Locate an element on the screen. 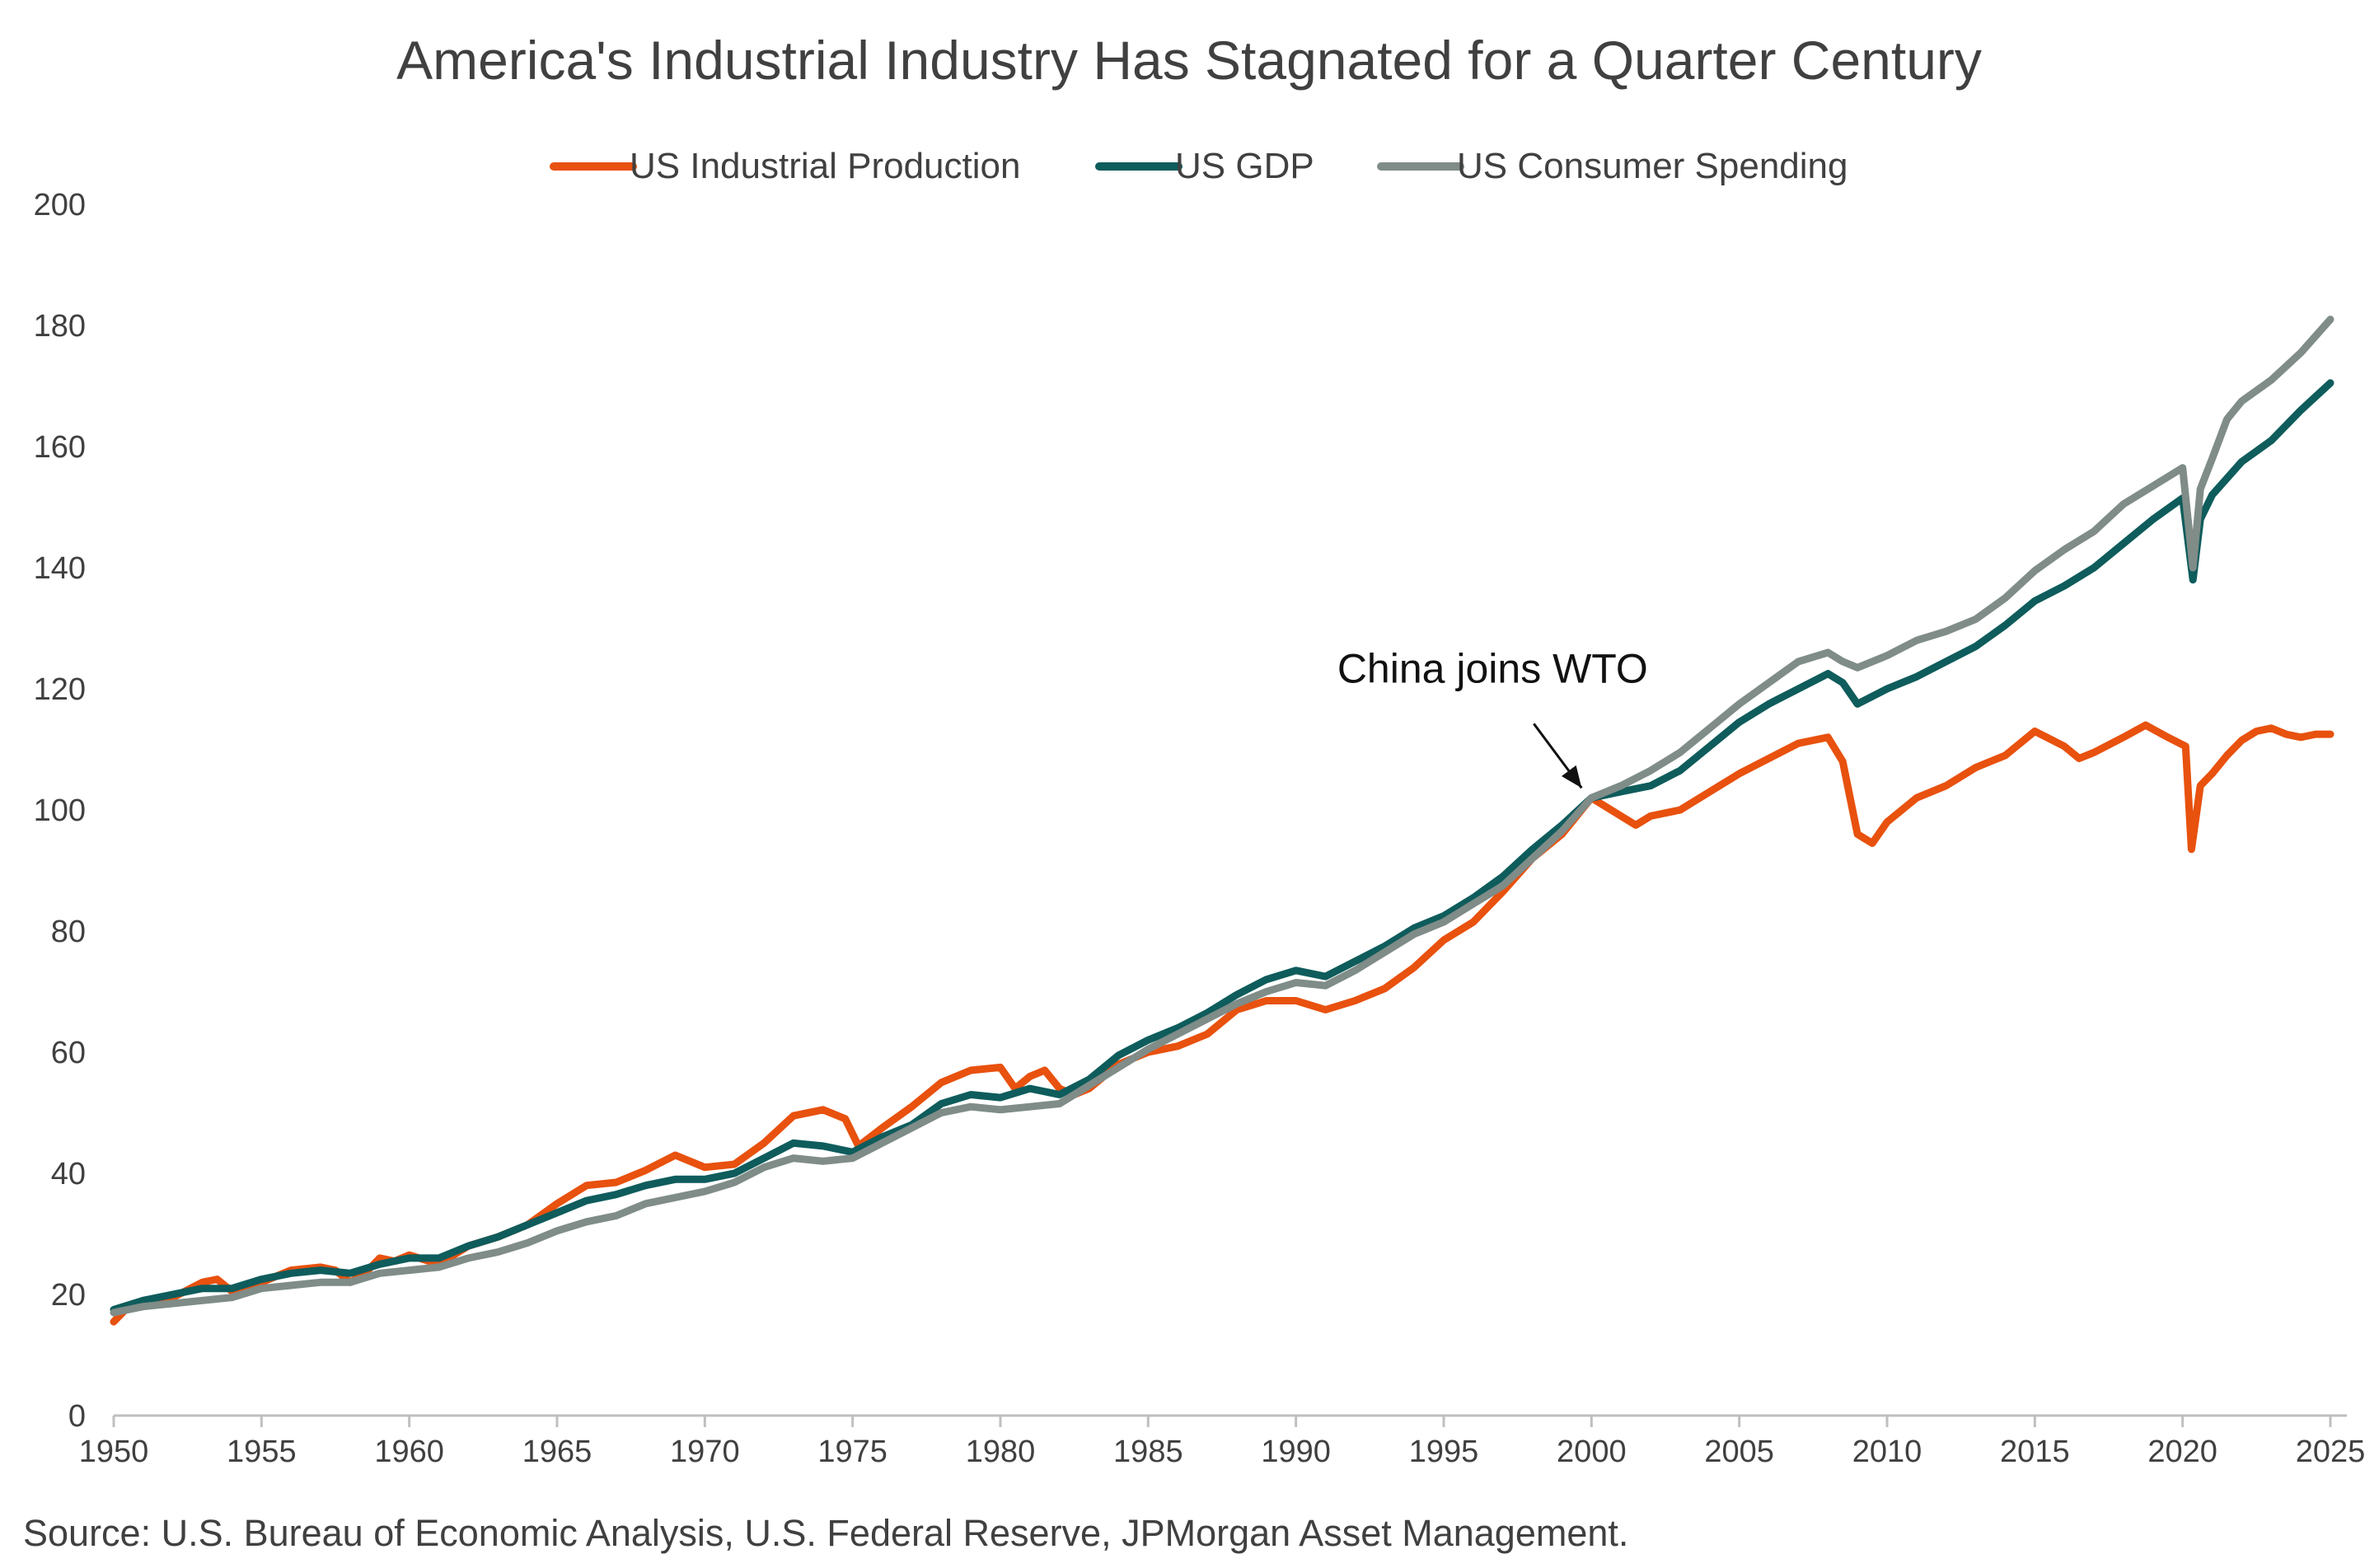  x-tick-label: 1950 is located at coordinates (114, 1452).